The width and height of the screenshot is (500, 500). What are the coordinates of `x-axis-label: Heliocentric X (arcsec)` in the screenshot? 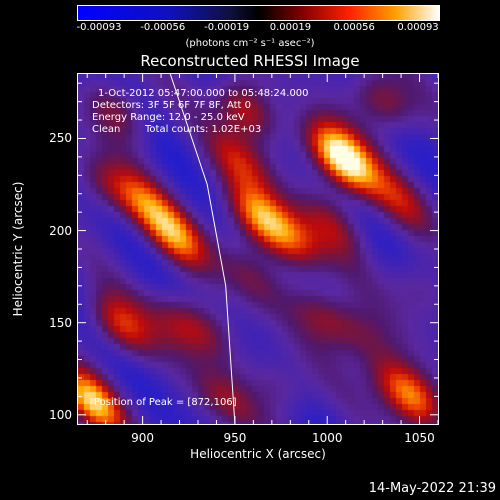 It's located at (258, 454).